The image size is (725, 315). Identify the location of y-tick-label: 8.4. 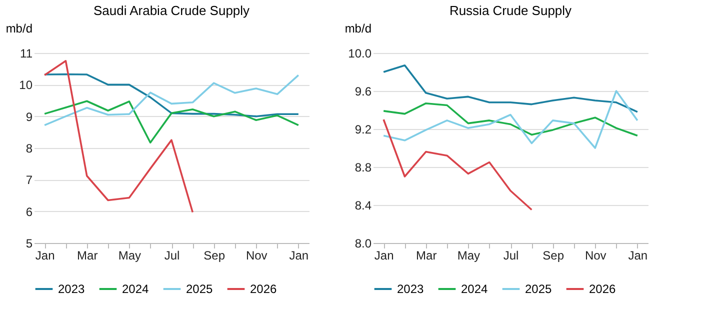
(363, 205).